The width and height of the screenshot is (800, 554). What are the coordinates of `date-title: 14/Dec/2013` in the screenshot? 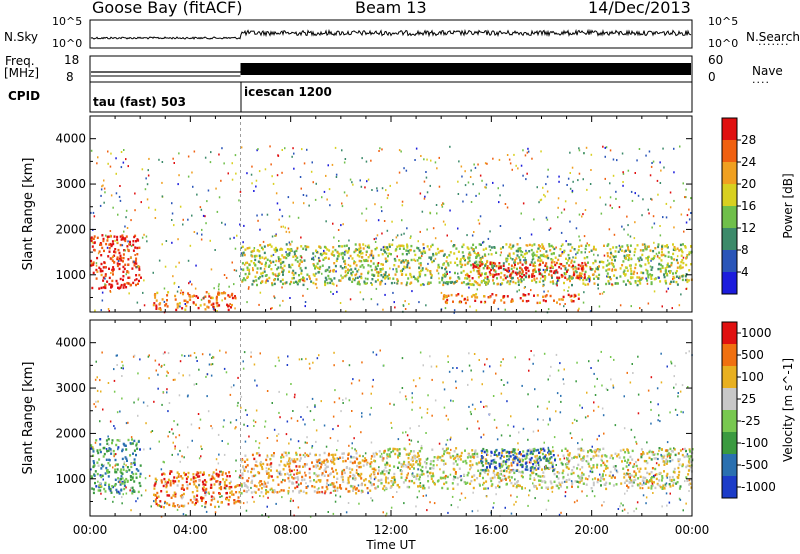 It's located at (639, 8).